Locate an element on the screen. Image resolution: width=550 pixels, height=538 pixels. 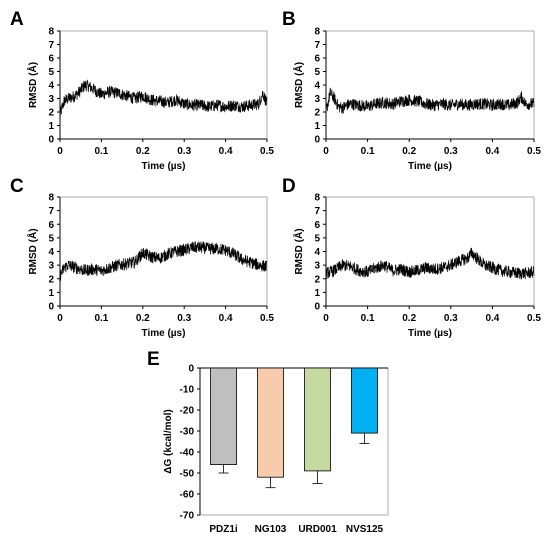
category-label: PDZ1i is located at coordinates (223, 529).